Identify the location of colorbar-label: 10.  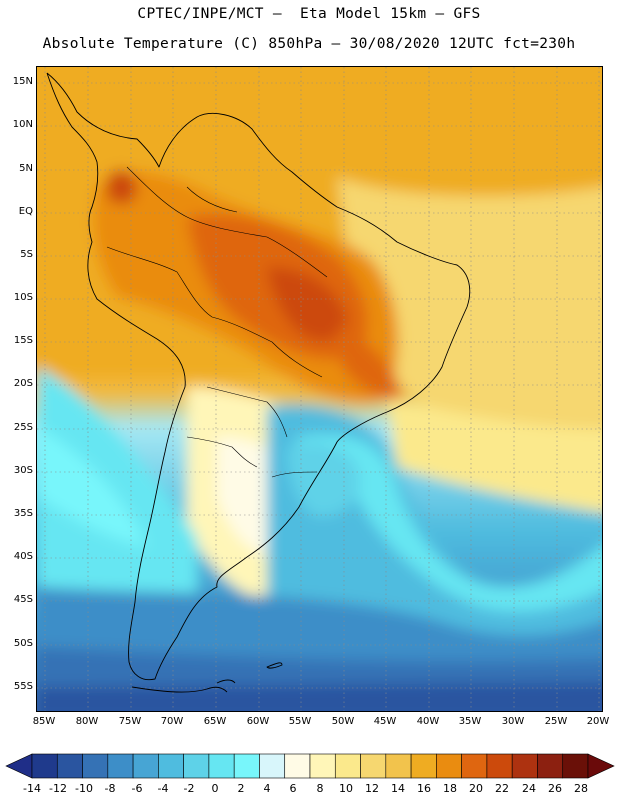
(346, 788).